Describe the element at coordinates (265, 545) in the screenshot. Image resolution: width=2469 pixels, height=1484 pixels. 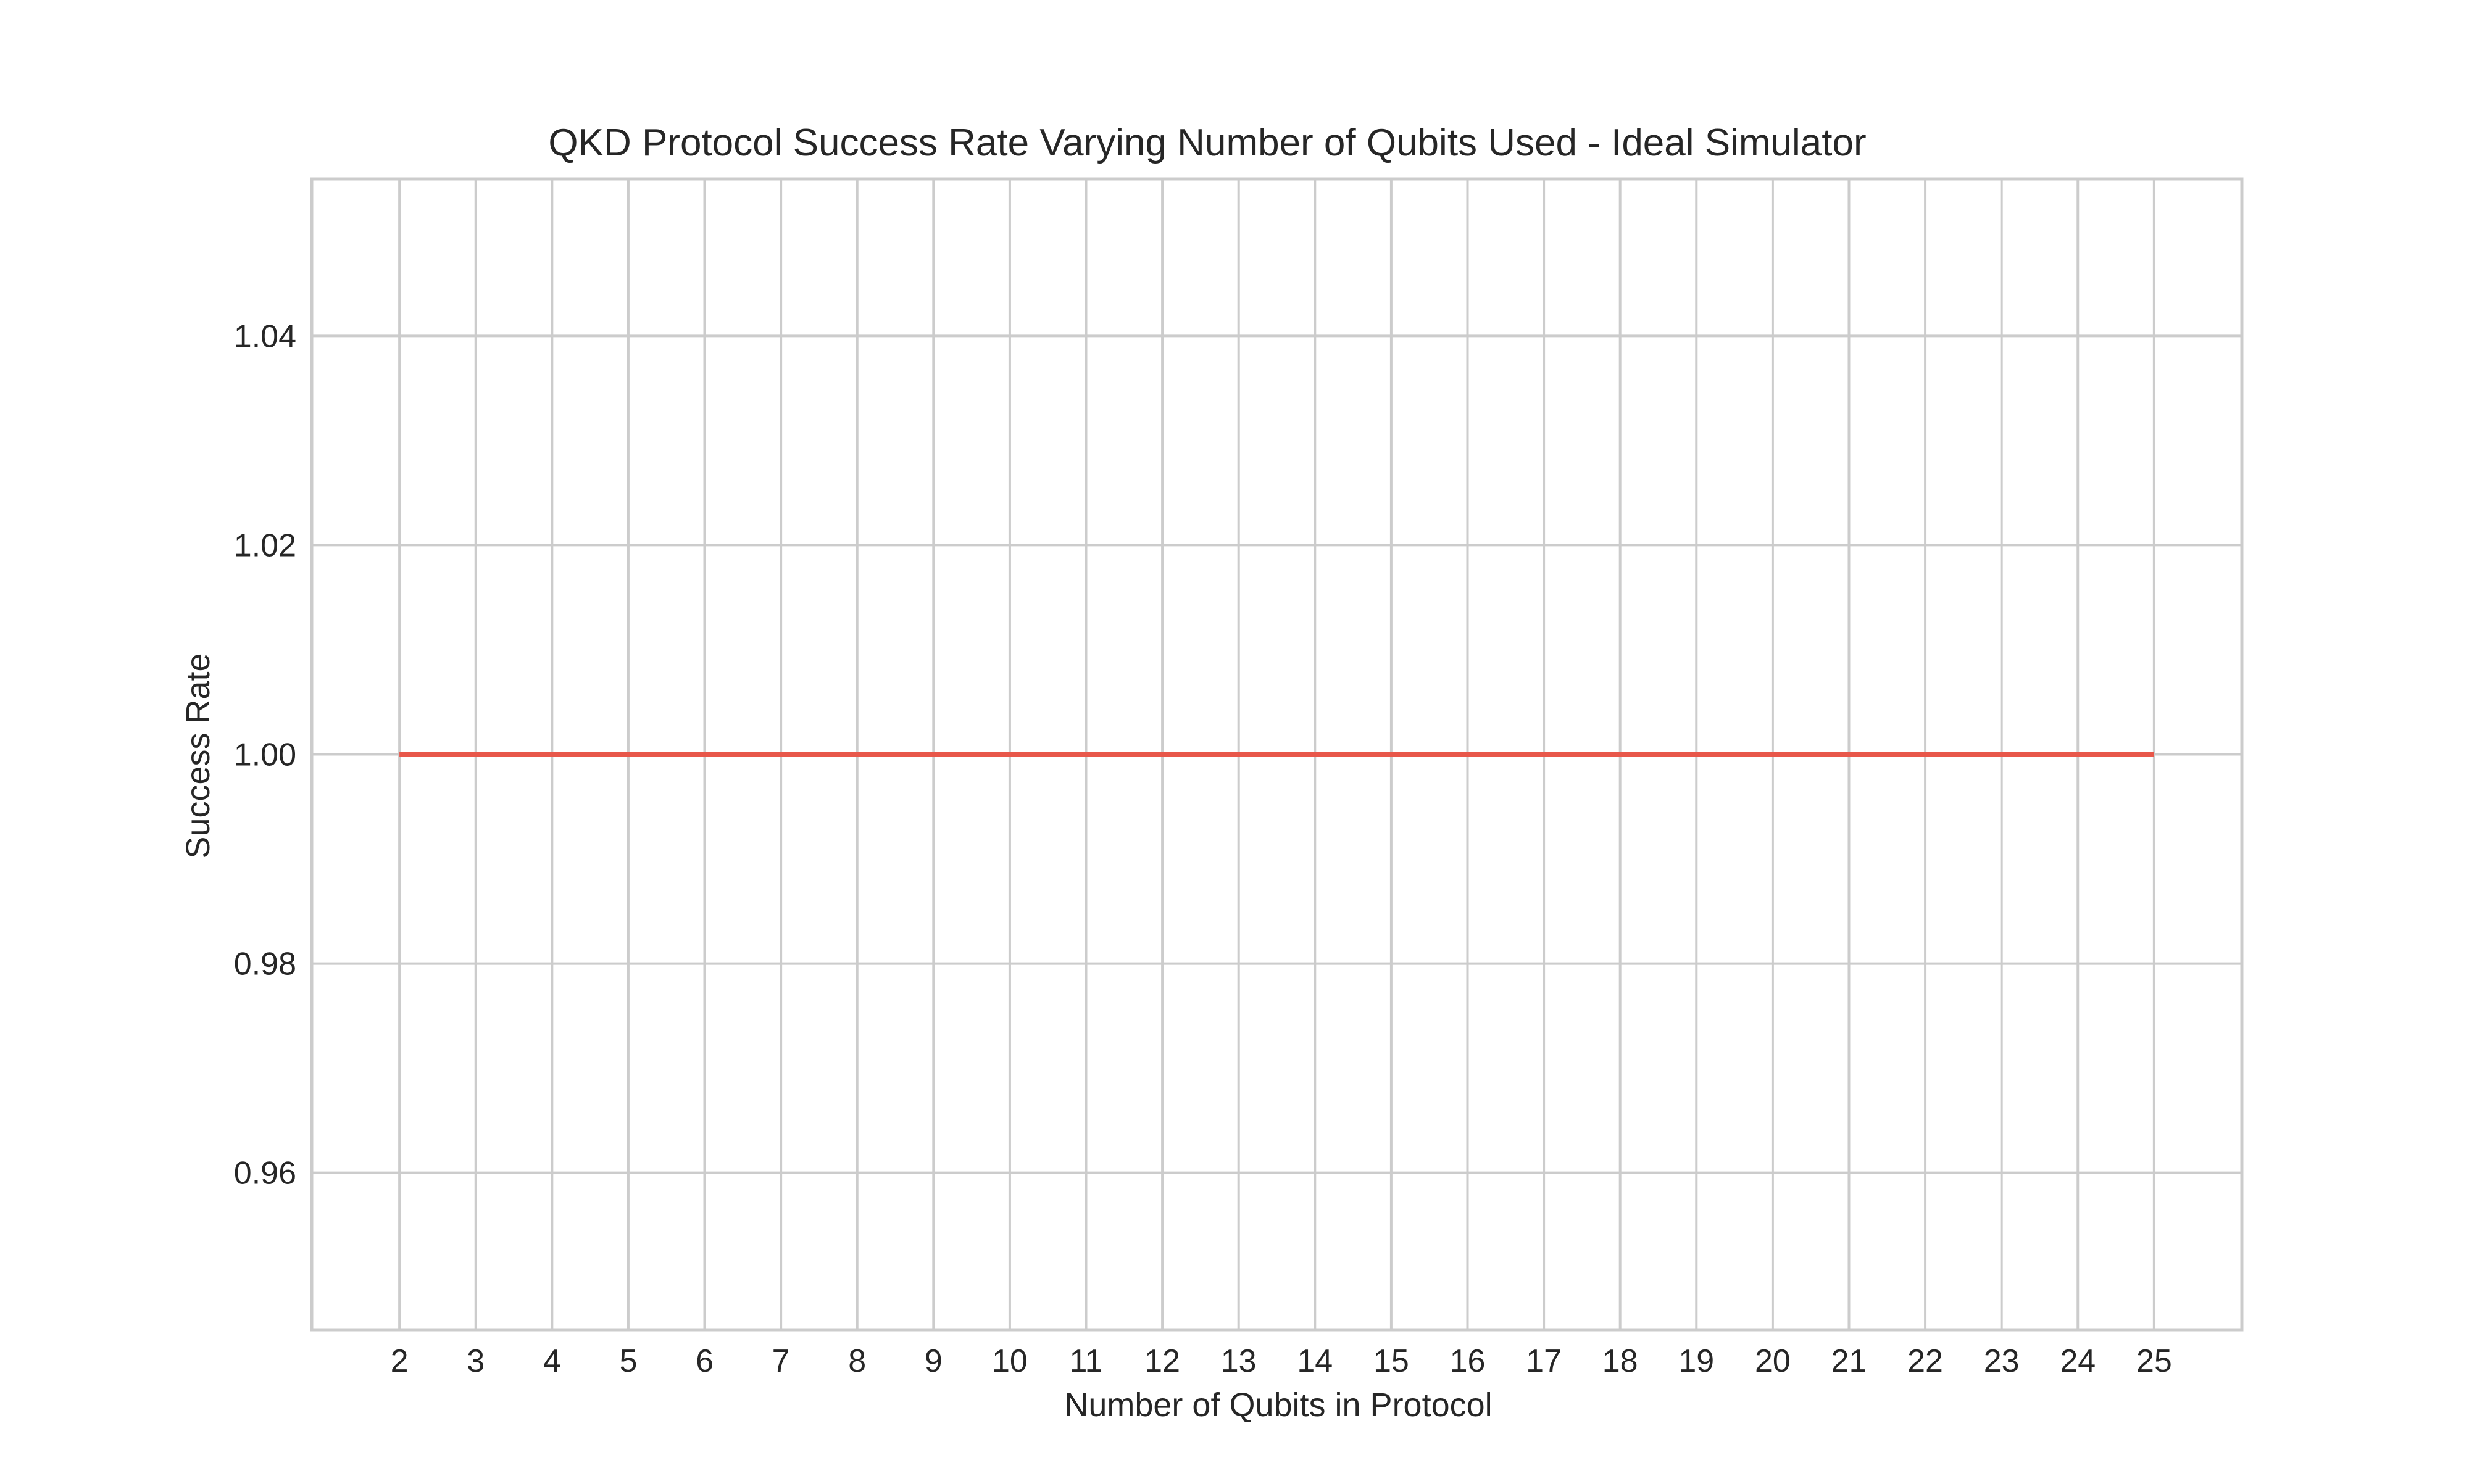
I see `y-tick-label: 1.02` at that location.